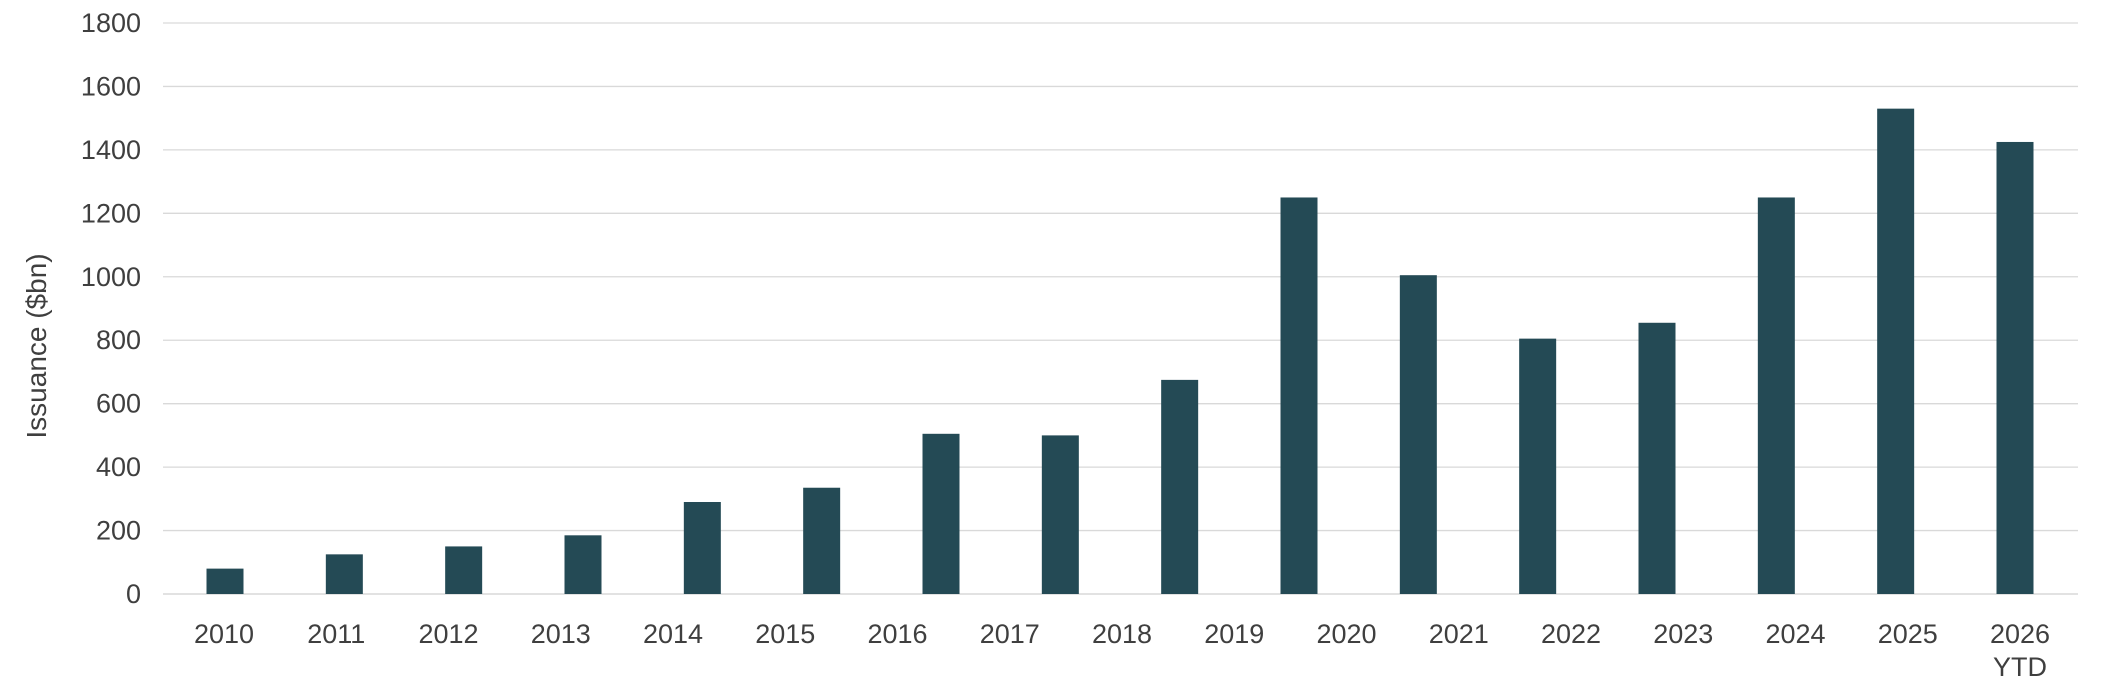 The width and height of the screenshot is (2104, 691). I want to click on x-tick-label: 2018, so click(1122, 634).